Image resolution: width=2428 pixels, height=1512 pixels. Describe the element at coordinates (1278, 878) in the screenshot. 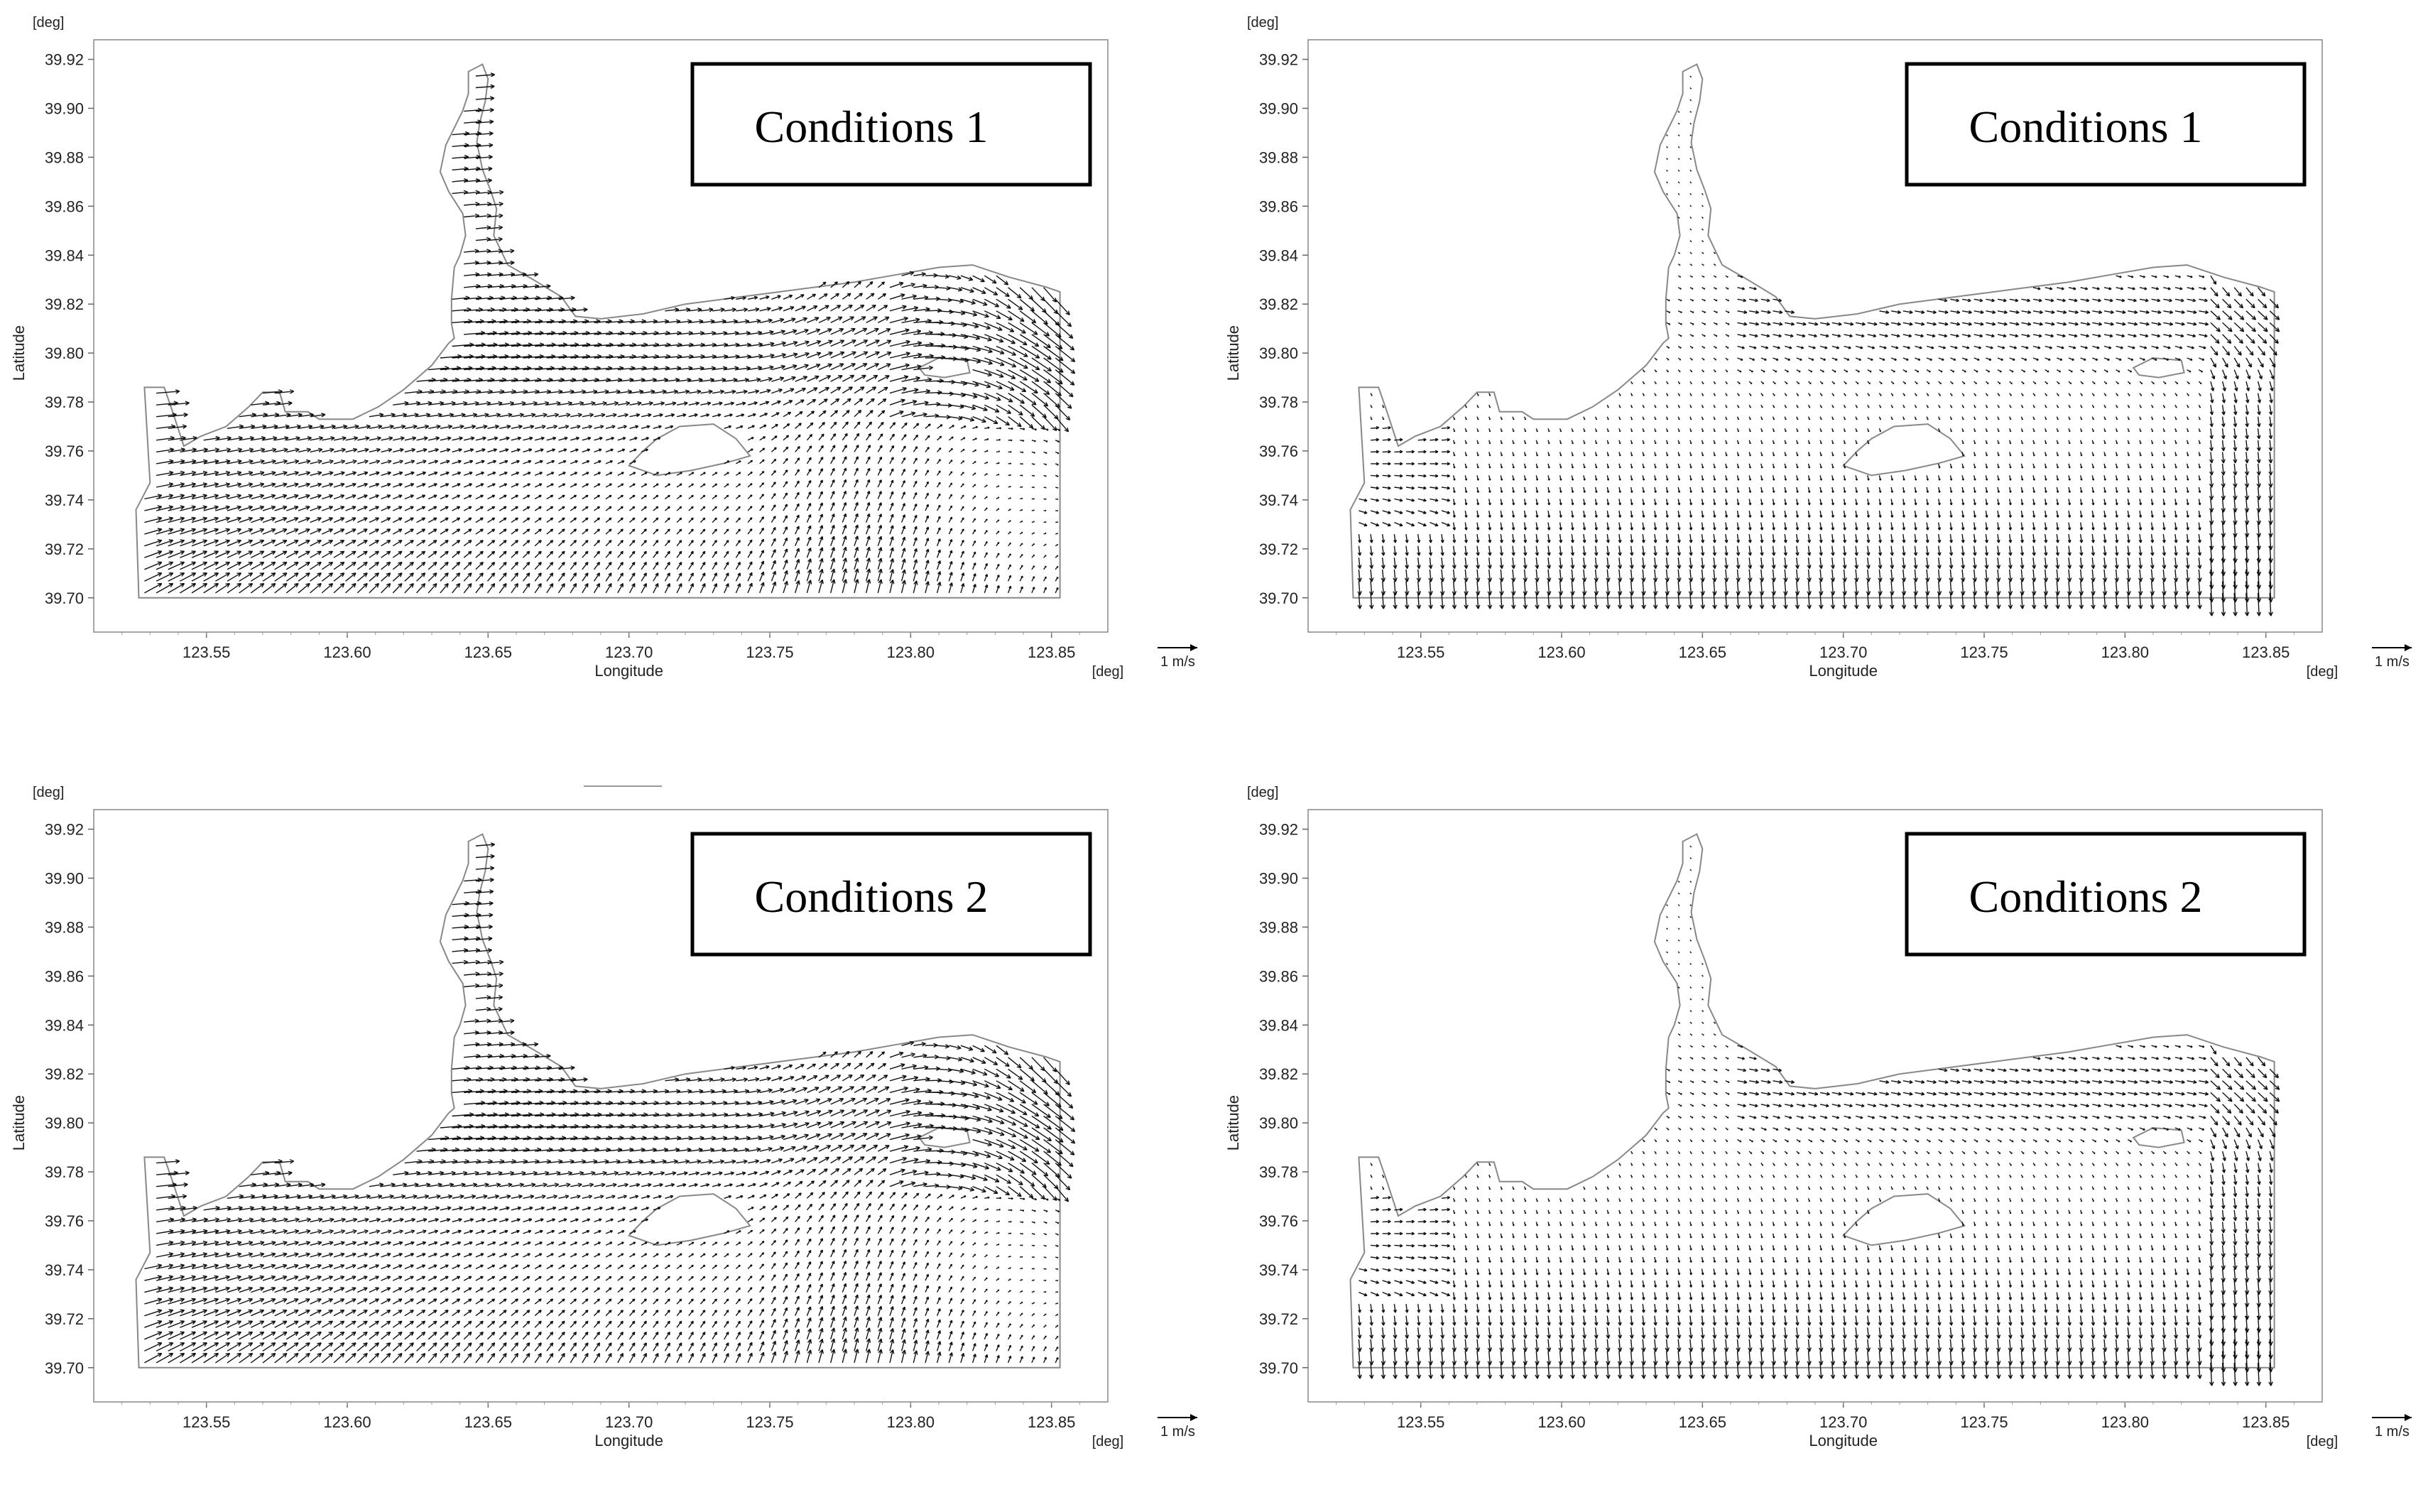

I see `y-tick-label: 39.90` at that location.